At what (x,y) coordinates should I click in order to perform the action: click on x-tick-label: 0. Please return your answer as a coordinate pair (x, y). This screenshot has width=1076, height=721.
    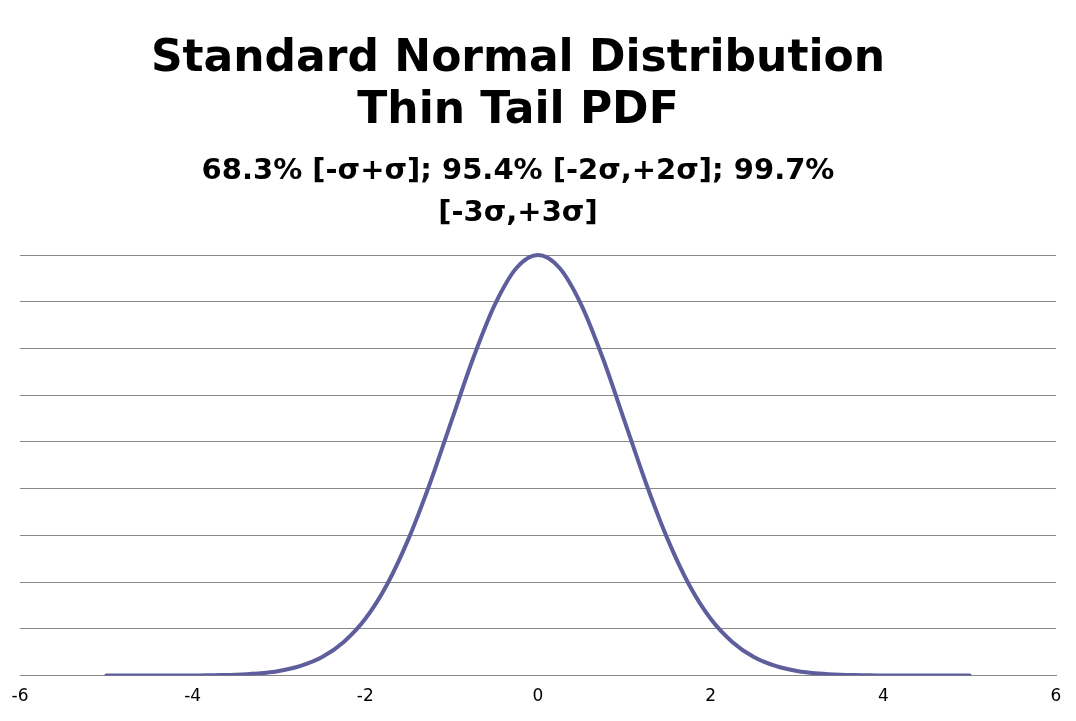
    Looking at the image, I should click on (538, 695).